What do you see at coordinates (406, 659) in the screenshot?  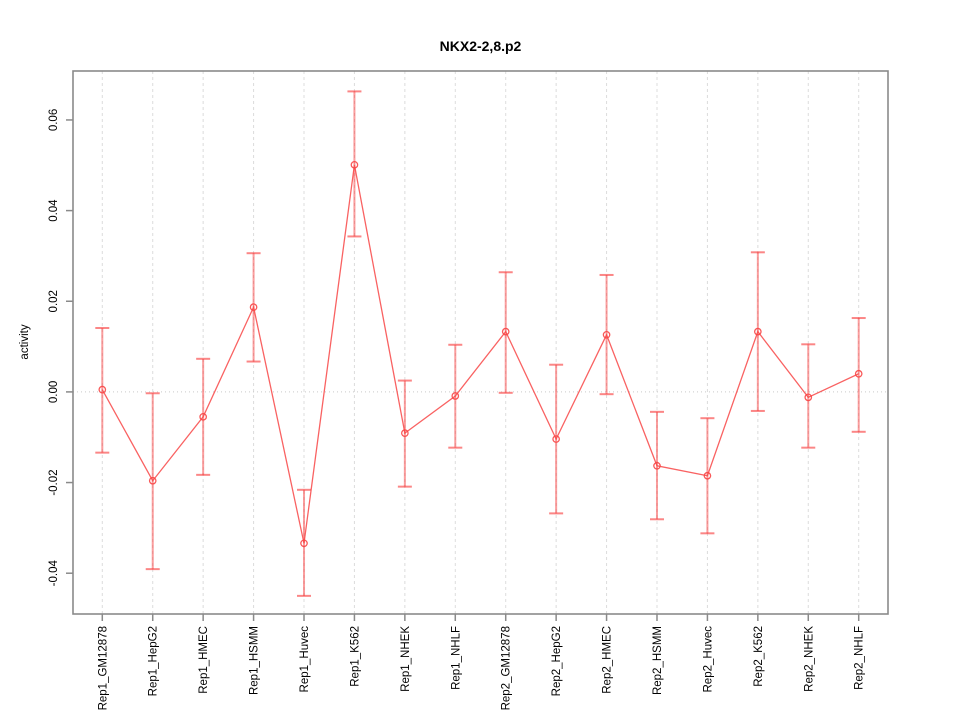 I see `x-tick-label: Rep1_NHEK` at bounding box center [406, 659].